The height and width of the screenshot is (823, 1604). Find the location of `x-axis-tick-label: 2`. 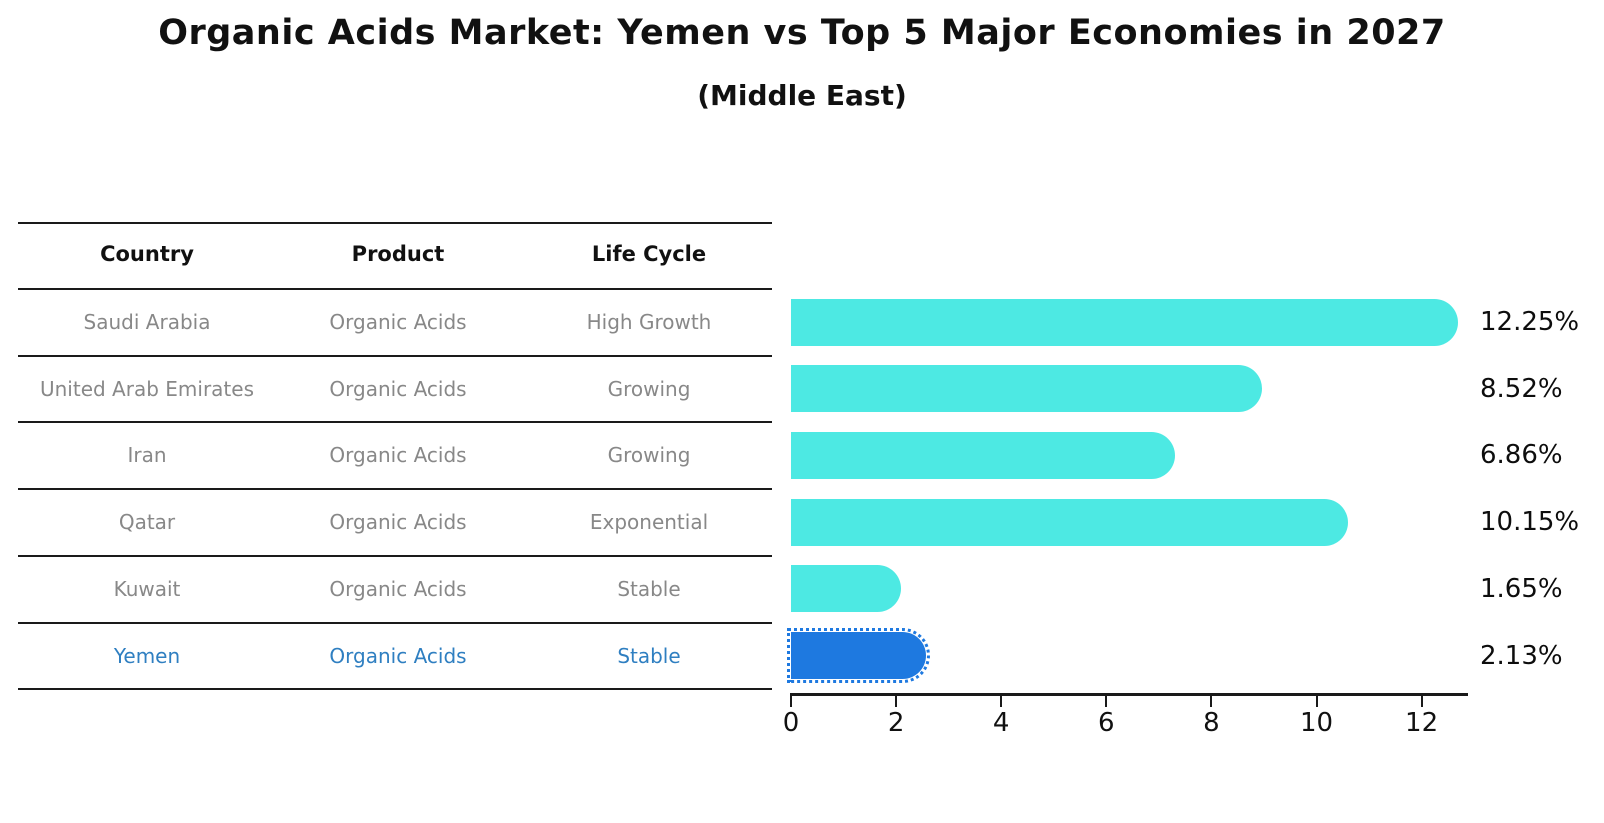

x-axis-tick-label: 2 is located at coordinates (896, 723).